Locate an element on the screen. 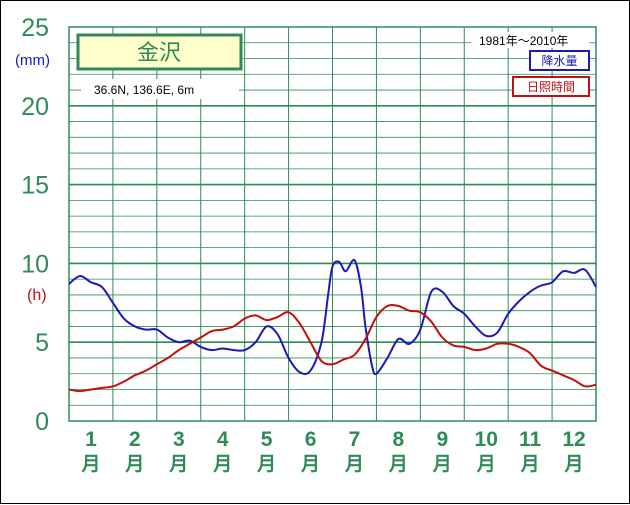  y-tick-label: 15 is located at coordinates (35, 186).